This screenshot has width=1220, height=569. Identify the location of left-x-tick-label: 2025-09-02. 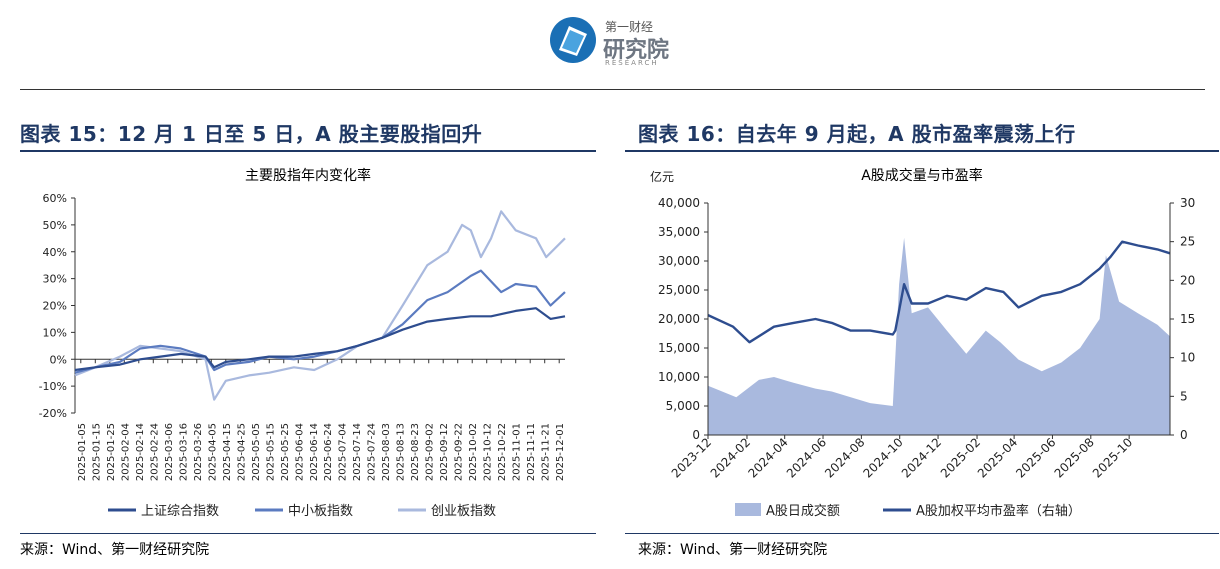
(430, 452).